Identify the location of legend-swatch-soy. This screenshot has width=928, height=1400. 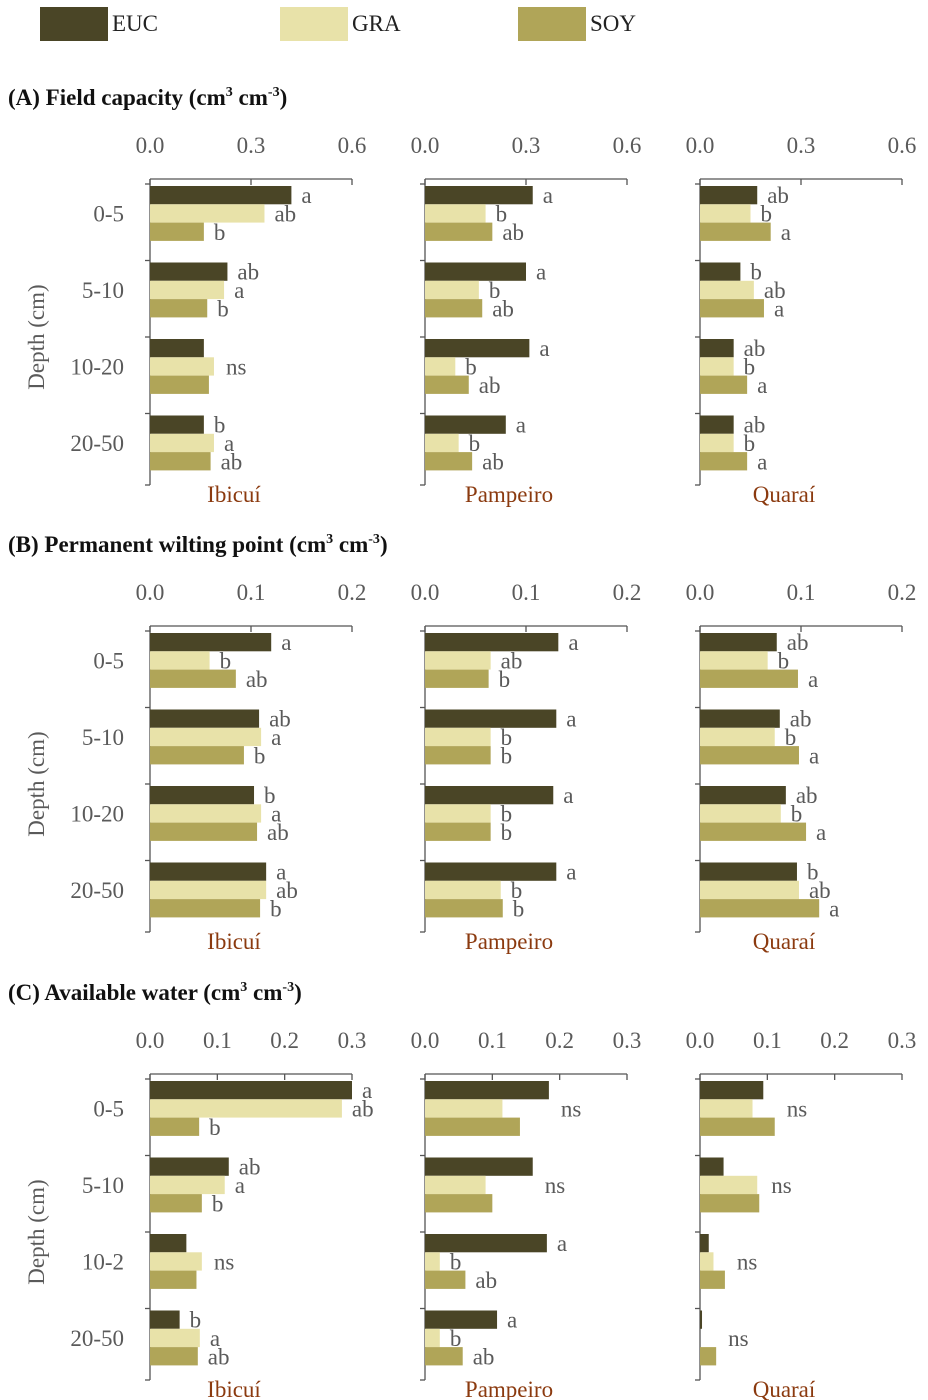
(552, 24).